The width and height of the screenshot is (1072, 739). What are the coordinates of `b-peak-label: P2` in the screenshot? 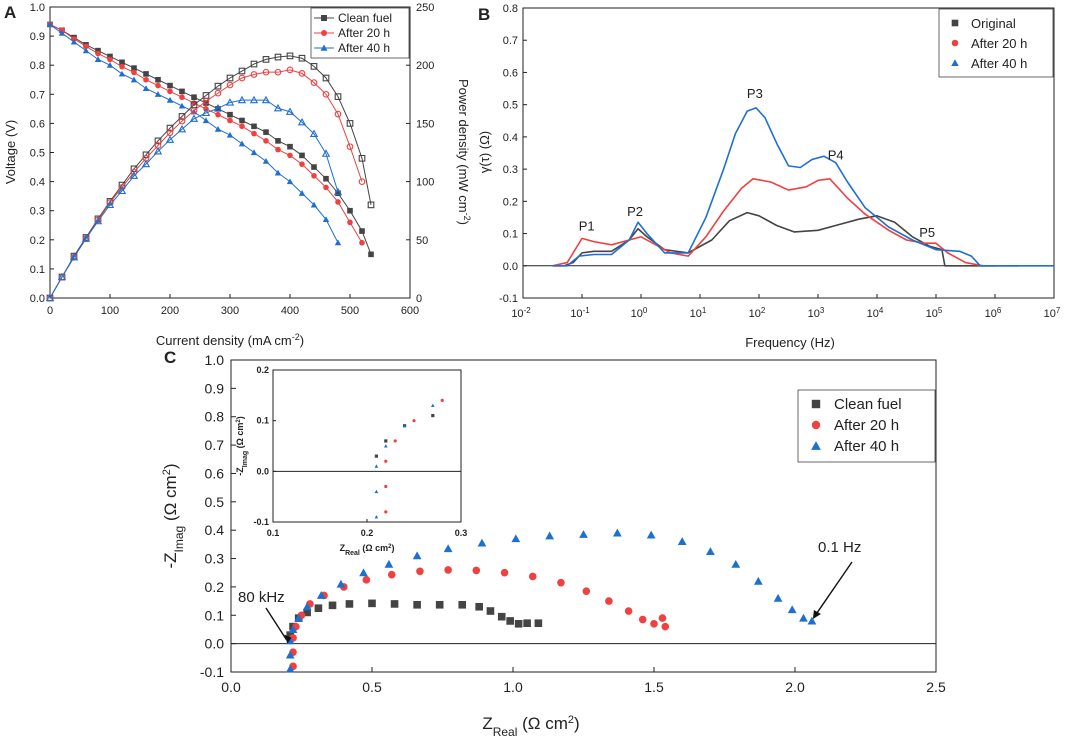 It's located at (635, 211).